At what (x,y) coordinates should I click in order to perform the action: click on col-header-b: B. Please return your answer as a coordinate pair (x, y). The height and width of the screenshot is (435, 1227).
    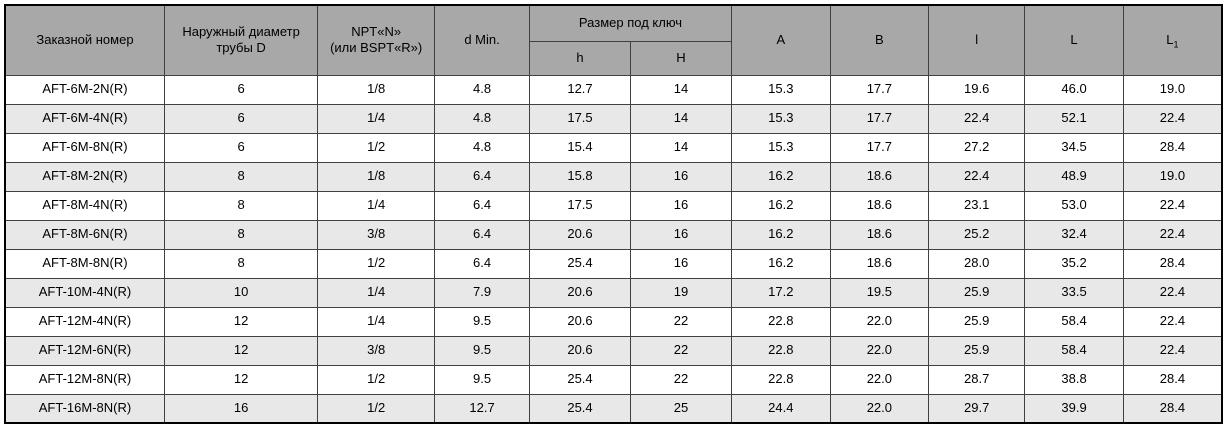
    Looking at the image, I should click on (879, 40).